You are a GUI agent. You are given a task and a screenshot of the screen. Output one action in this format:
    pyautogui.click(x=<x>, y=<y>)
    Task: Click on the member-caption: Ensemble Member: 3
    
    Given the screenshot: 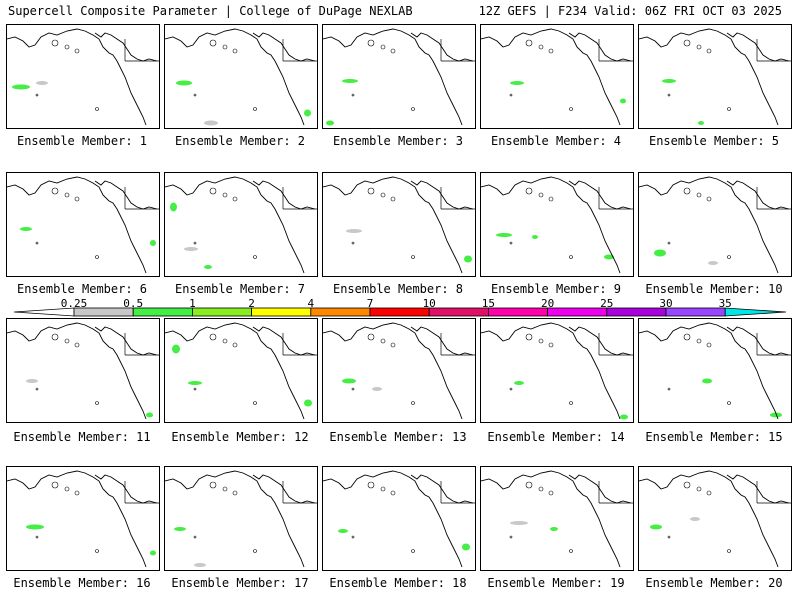 What is the action you would take?
    pyautogui.click(x=398, y=141)
    